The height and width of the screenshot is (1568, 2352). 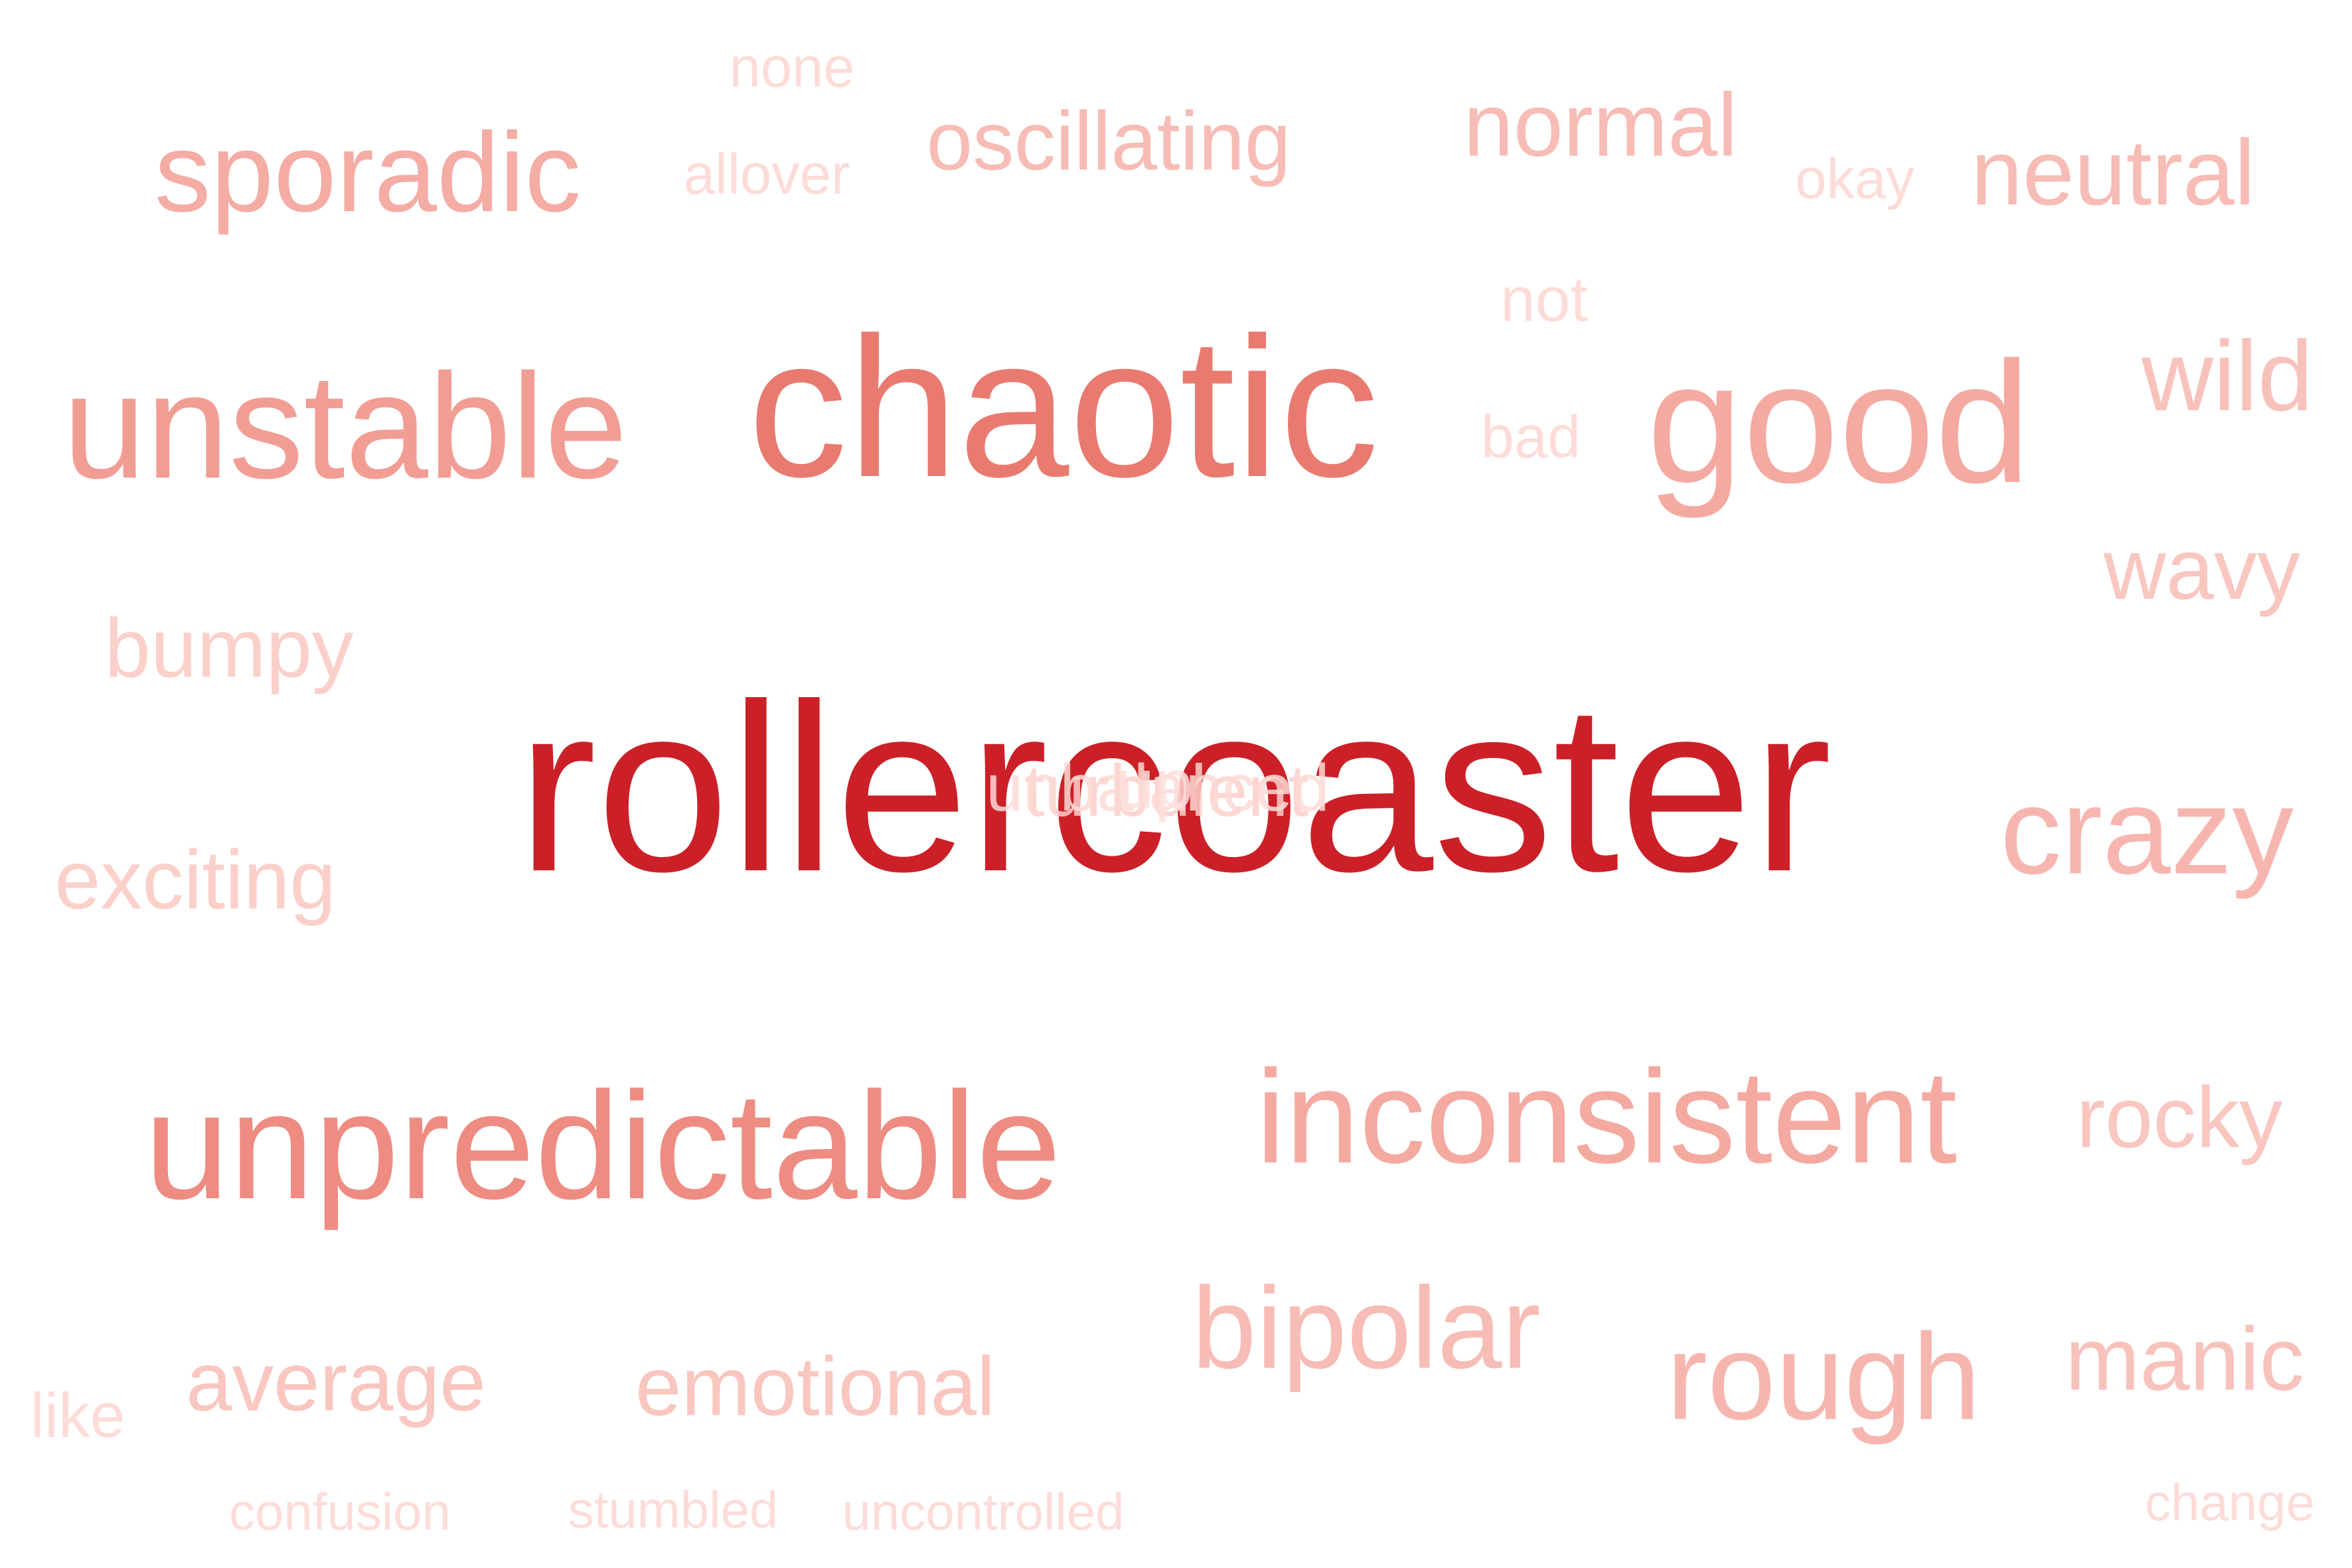 I want to click on word-change: change, so click(x=2230, y=1502).